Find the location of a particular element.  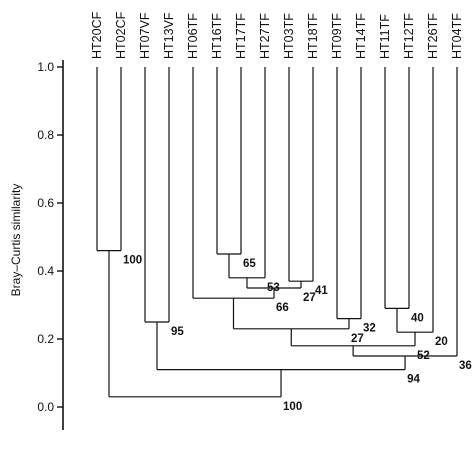

leaf-label: HT02CF is located at coordinates (121, 35).